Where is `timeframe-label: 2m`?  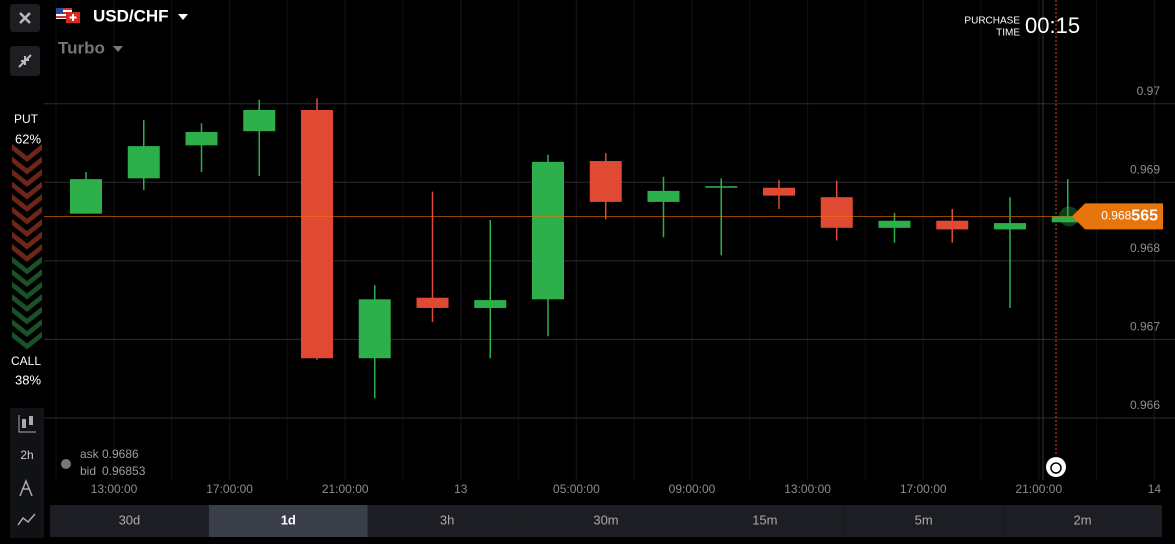 timeframe-label: 2m is located at coordinates (1083, 519).